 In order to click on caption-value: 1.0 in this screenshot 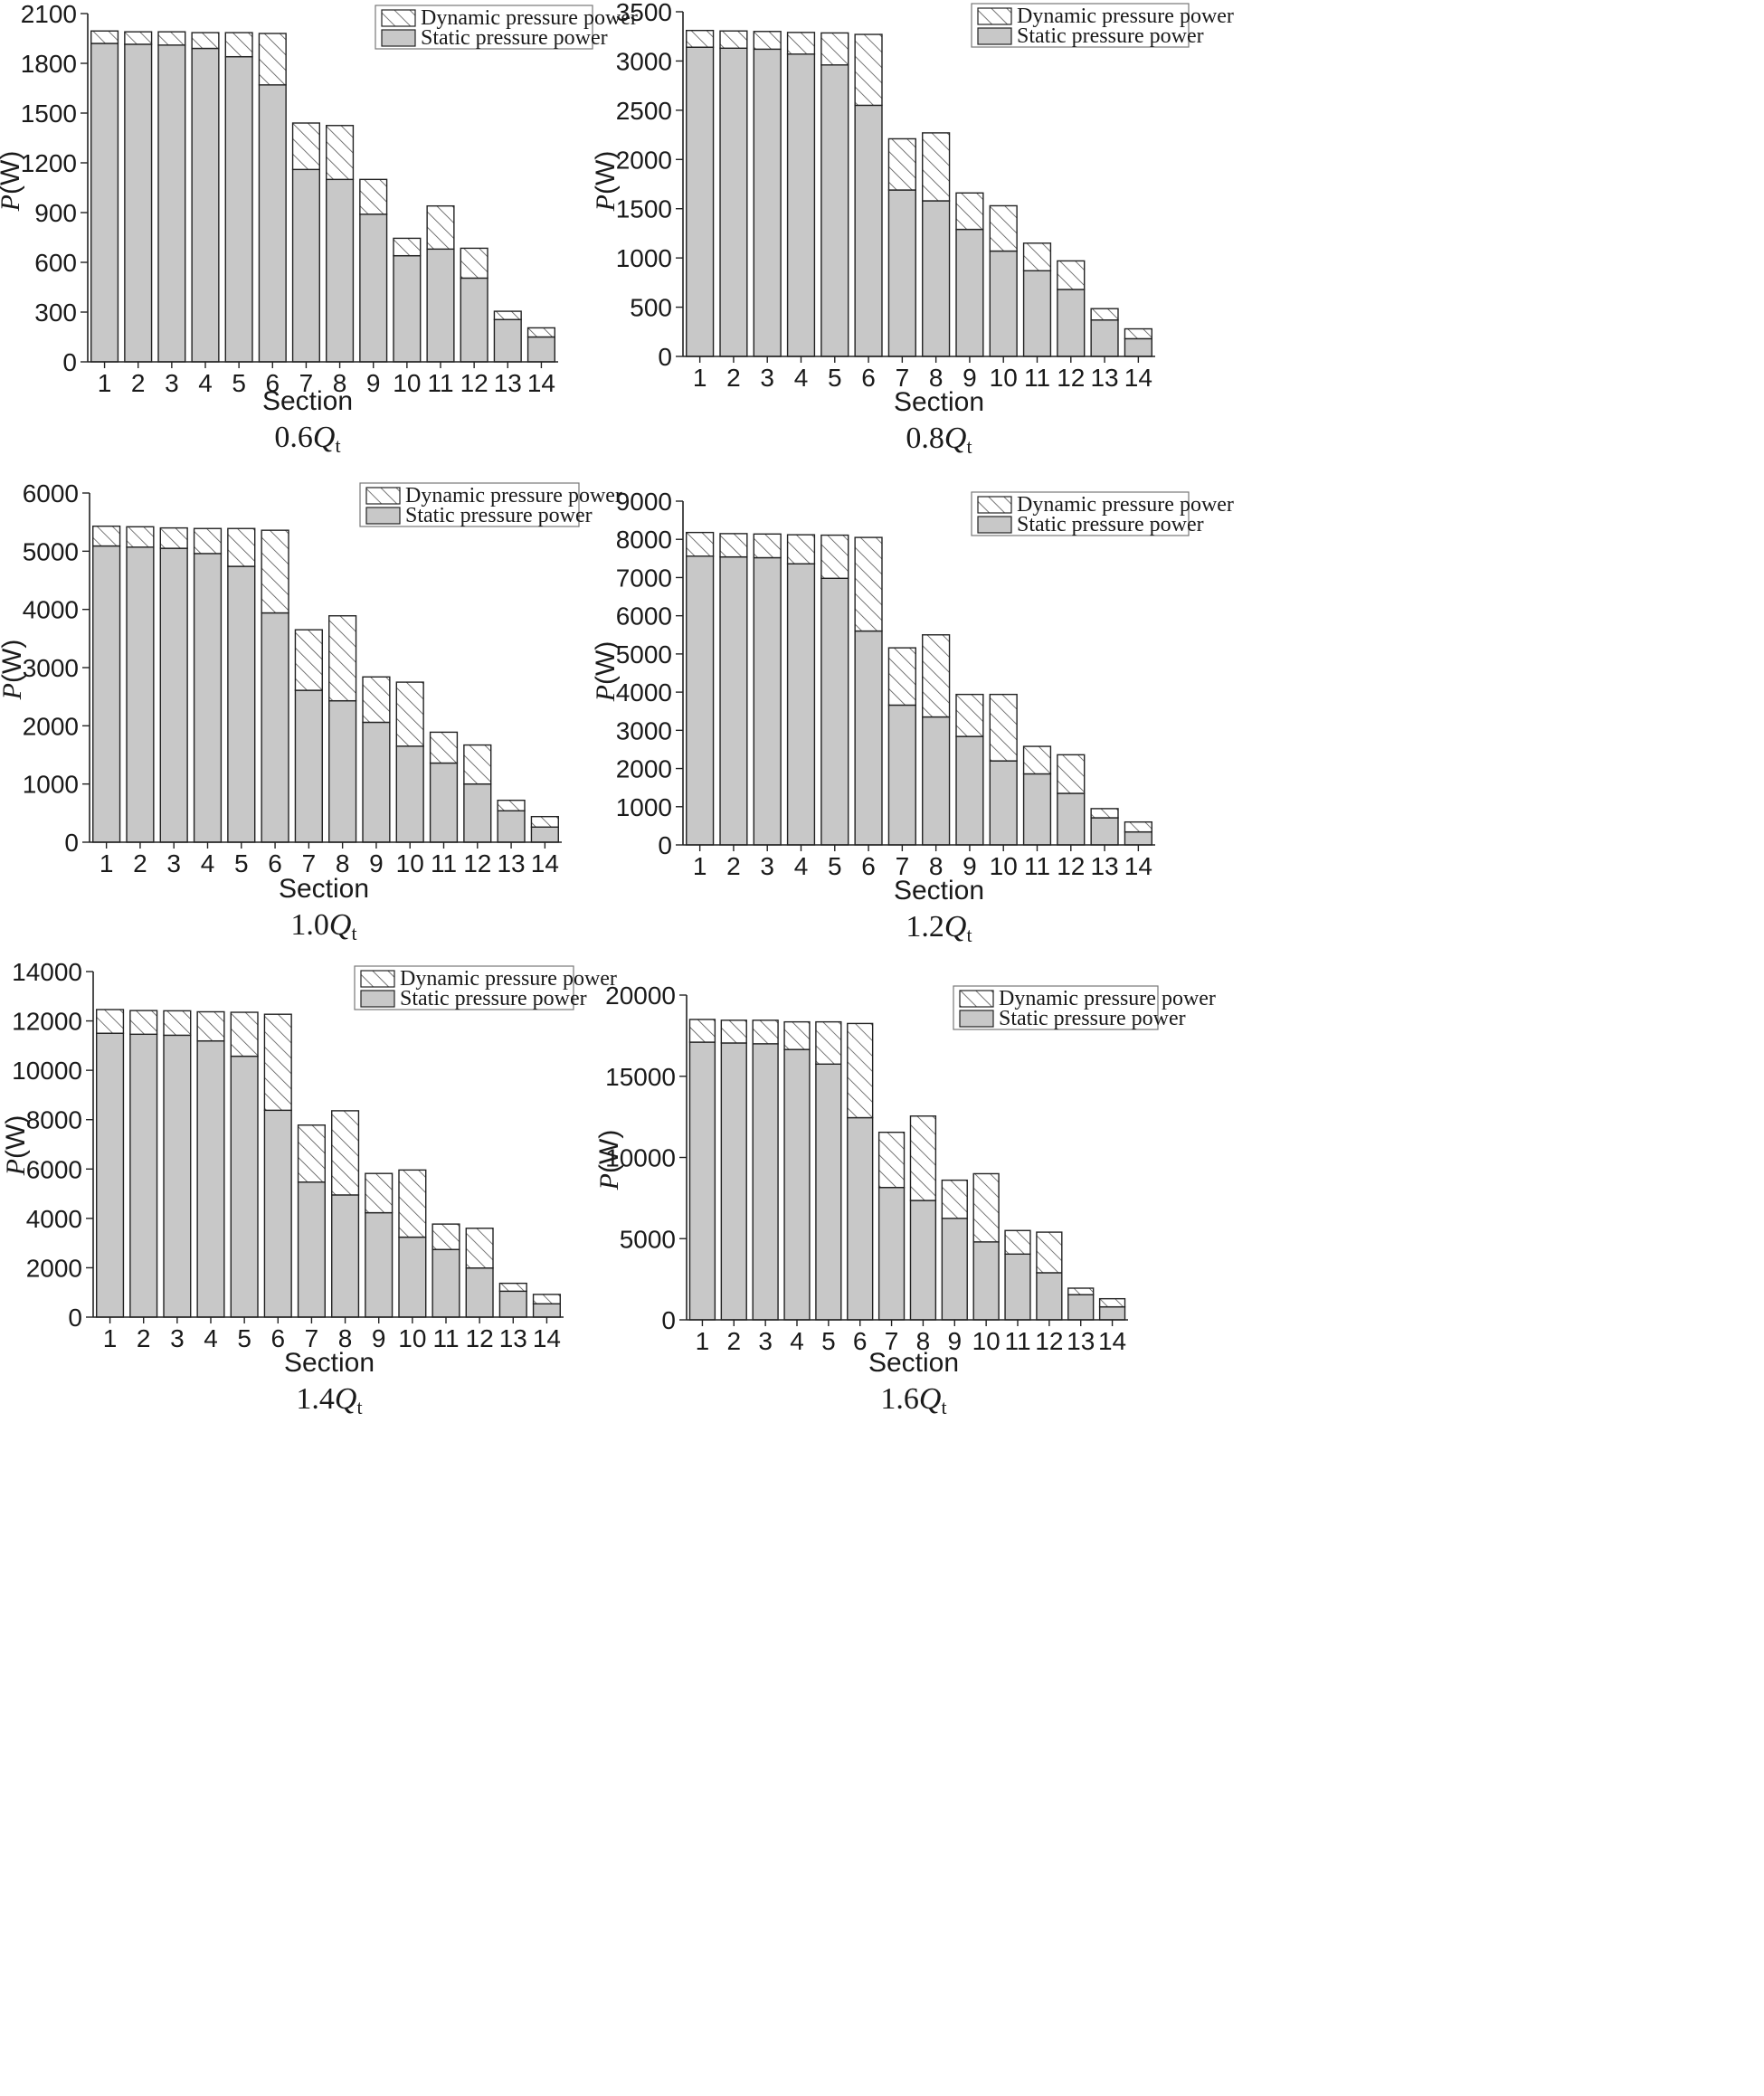, I will do `click(309, 925)`.